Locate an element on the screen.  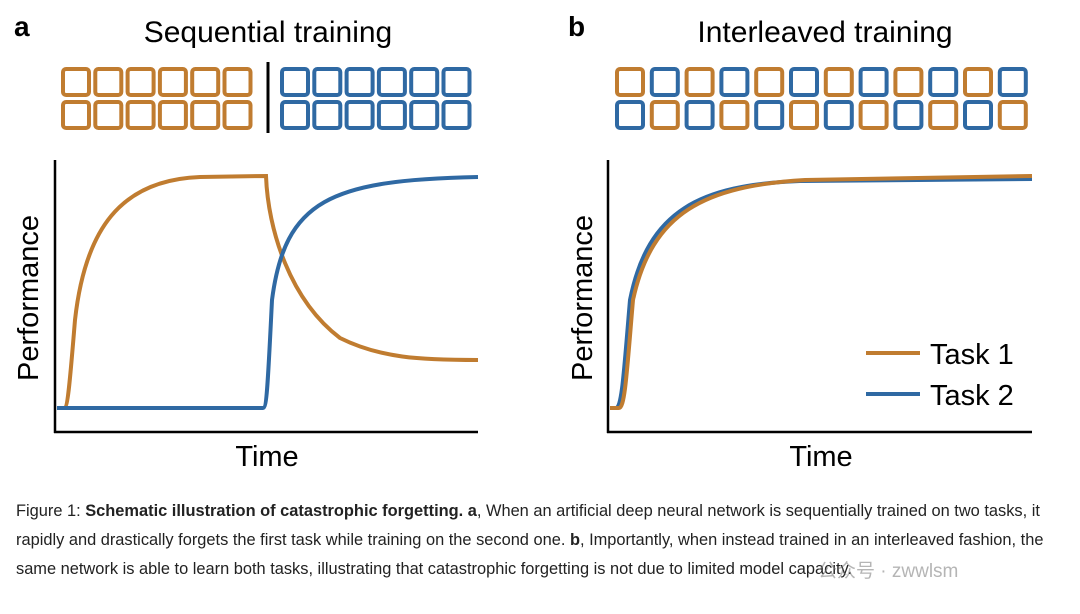
task-blocks is located at coordinates (544, 98).